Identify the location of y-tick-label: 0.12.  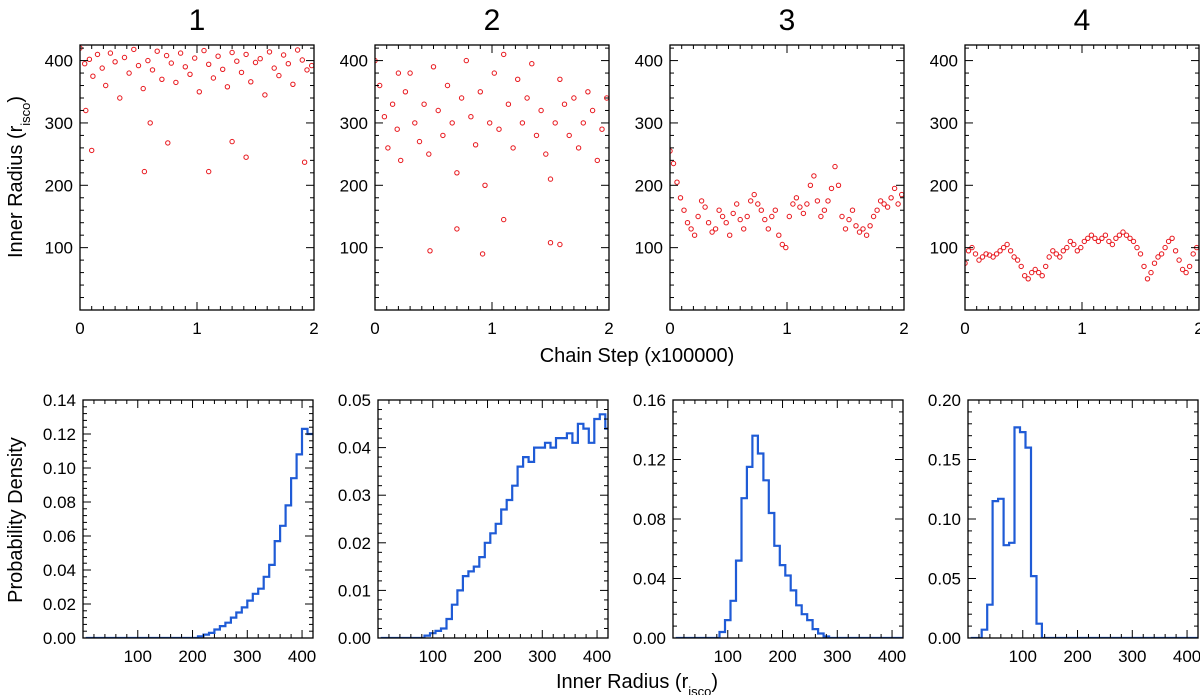
(59, 434).